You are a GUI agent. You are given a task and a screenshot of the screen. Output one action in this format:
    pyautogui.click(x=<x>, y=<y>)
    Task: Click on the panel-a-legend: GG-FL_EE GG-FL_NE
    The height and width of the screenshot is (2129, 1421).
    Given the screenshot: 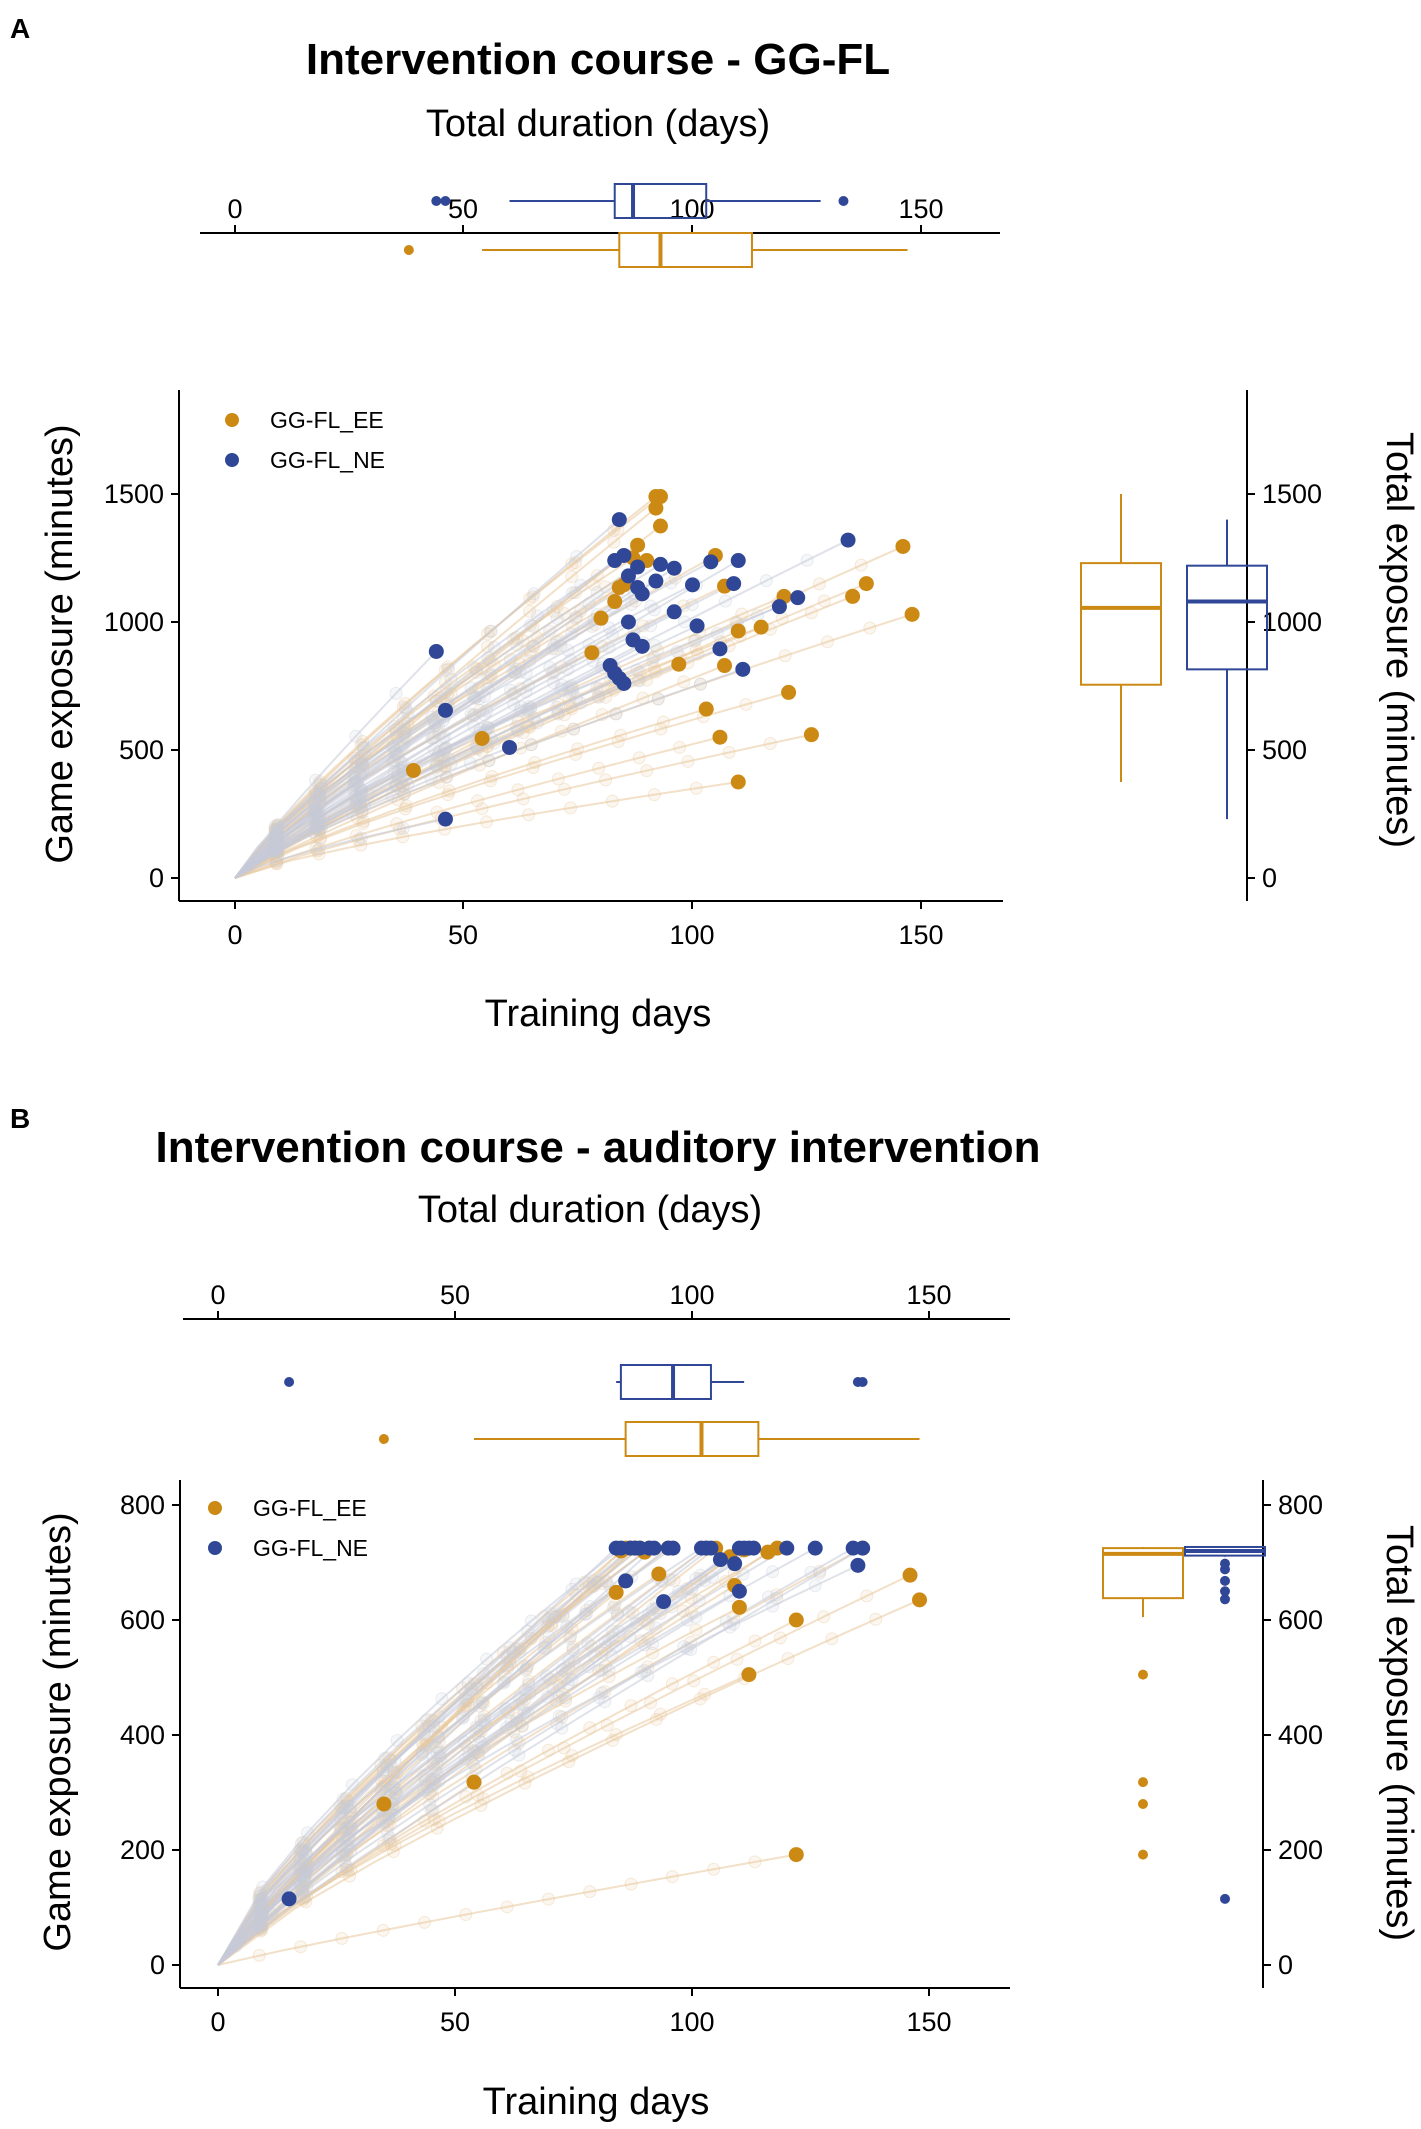 What is the action you would take?
    pyautogui.click(x=305, y=440)
    